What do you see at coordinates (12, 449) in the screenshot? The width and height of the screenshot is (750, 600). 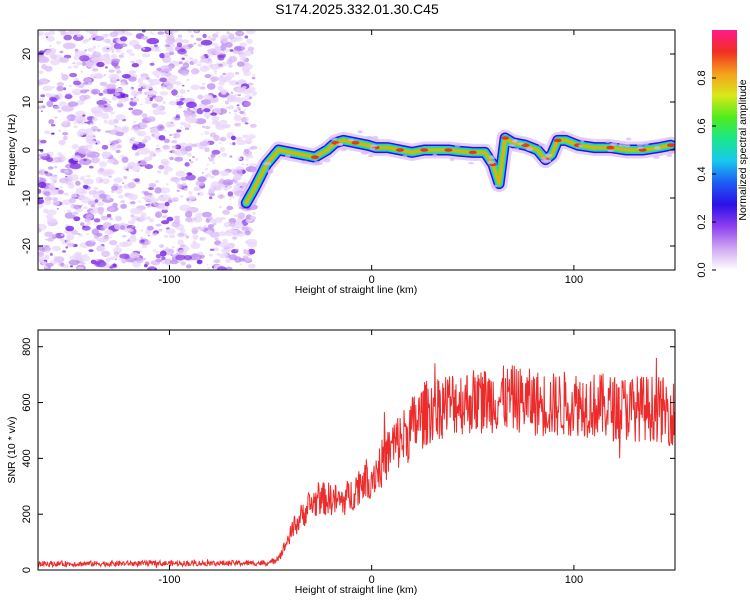 I see `snr-y-label: SNR (10 * v/v)` at bounding box center [12, 449].